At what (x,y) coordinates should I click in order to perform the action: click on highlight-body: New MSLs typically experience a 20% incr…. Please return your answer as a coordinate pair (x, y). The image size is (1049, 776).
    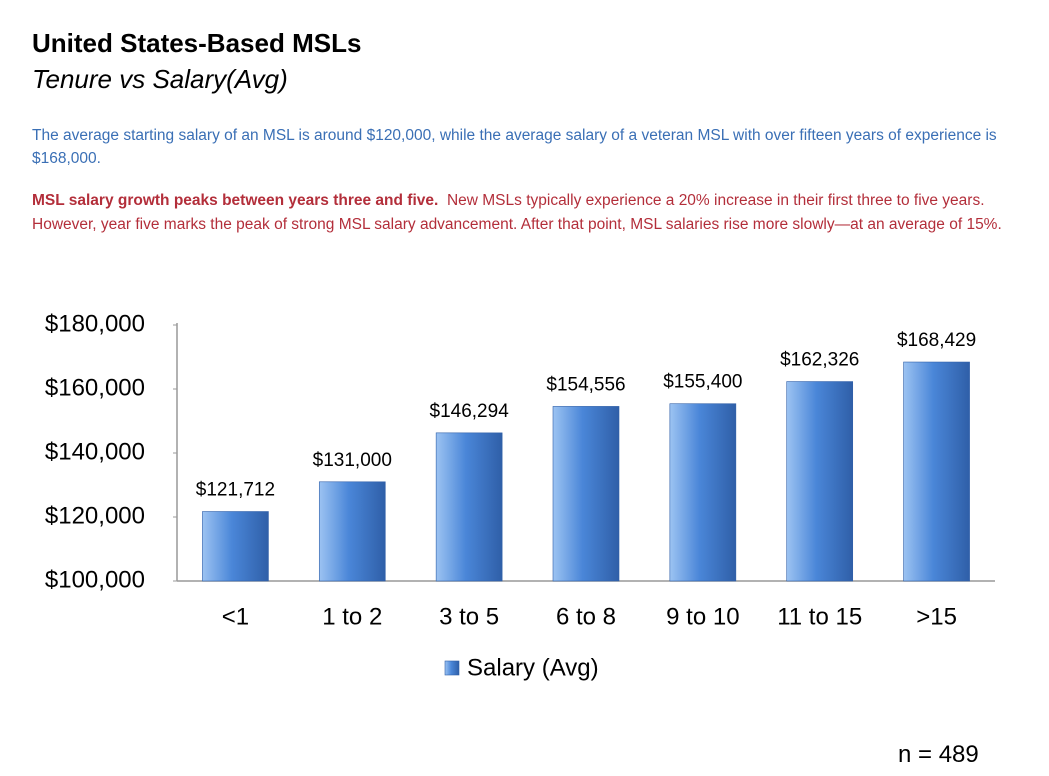
    Looking at the image, I should click on (517, 212).